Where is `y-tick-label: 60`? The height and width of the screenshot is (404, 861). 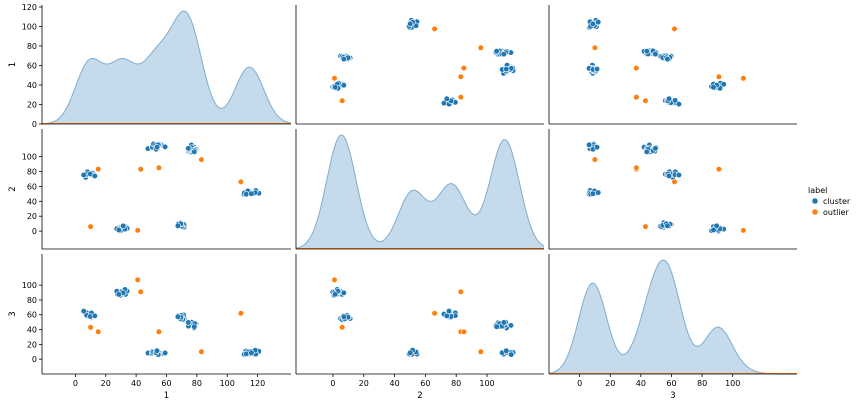
y-tick-label: 60 is located at coordinates (32, 315).